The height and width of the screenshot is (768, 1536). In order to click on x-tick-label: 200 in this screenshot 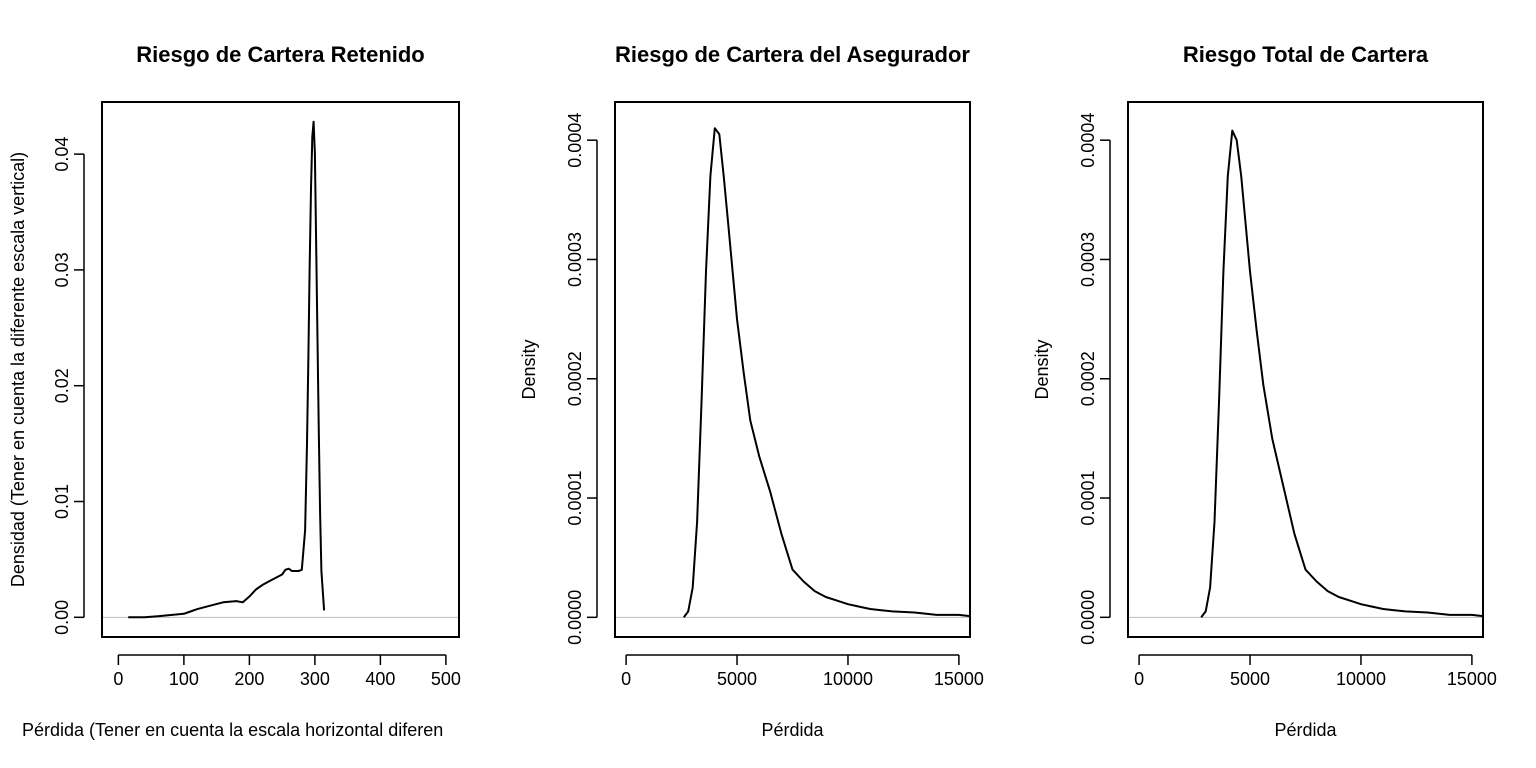, I will do `click(249, 679)`.